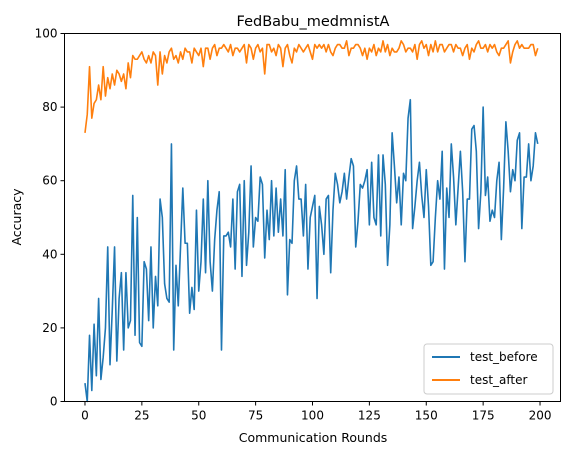 The width and height of the screenshot is (571, 455). Describe the element at coordinates (255, 416) in the screenshot. I see `x-tick-label: 75` at that location.